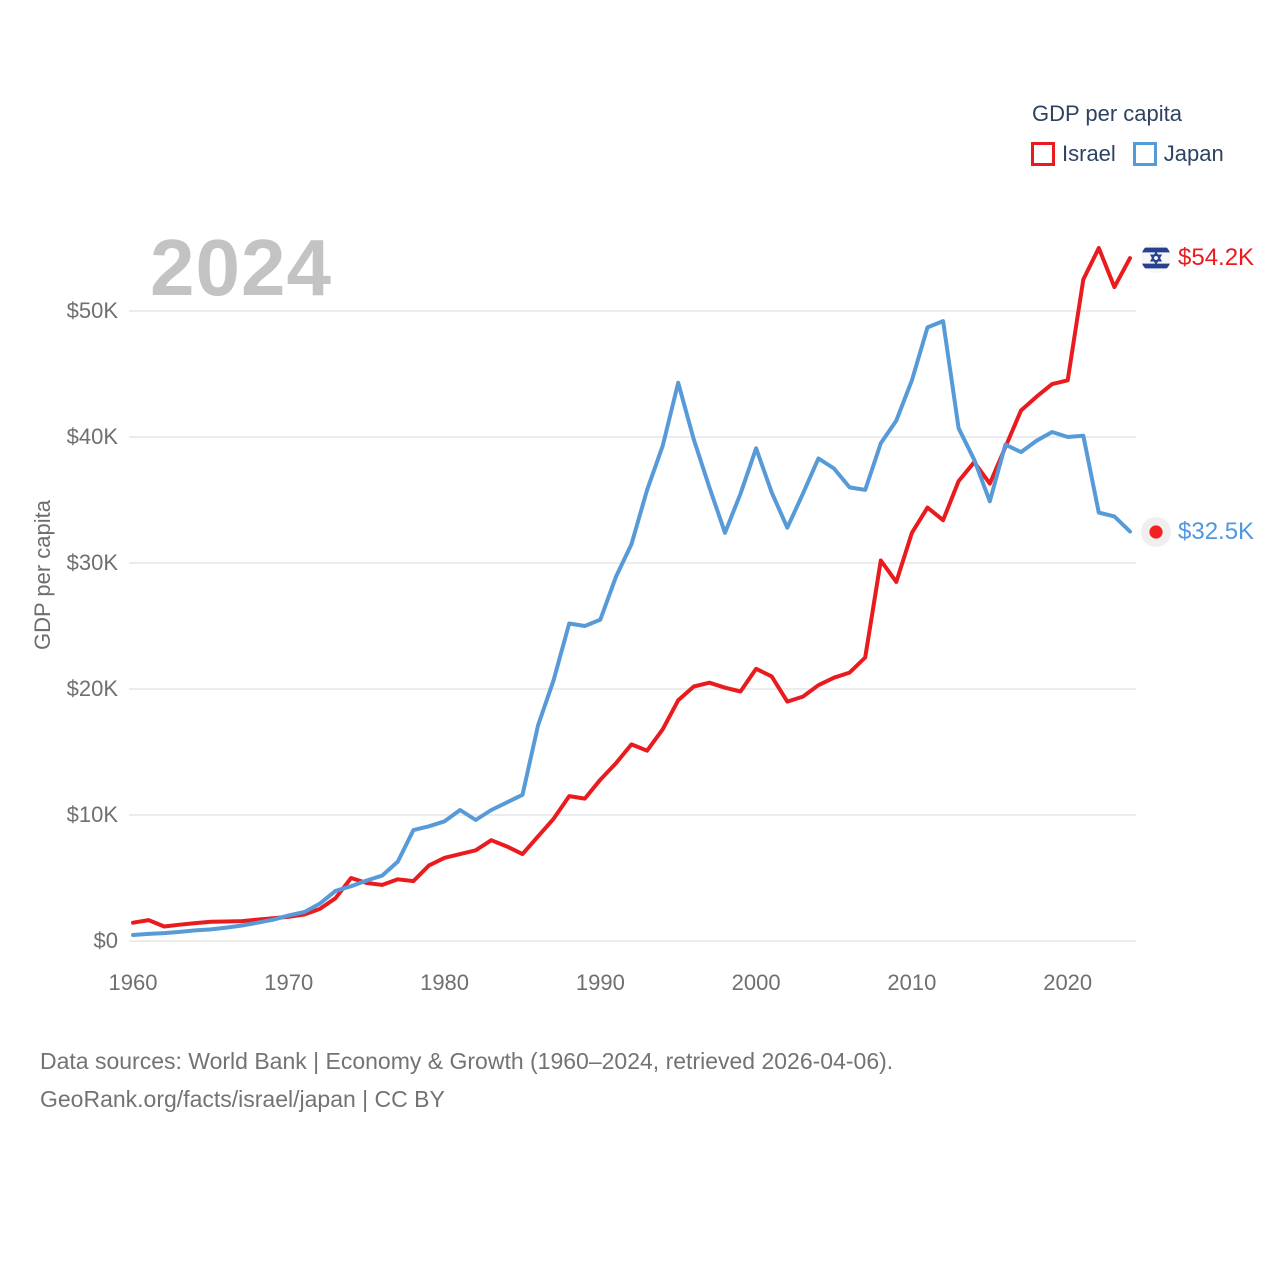  What do you see at coordinates (1127, 154) in the screenshot?
I see `legend-items: Israel Japan` at bounding box center [1127, 154].